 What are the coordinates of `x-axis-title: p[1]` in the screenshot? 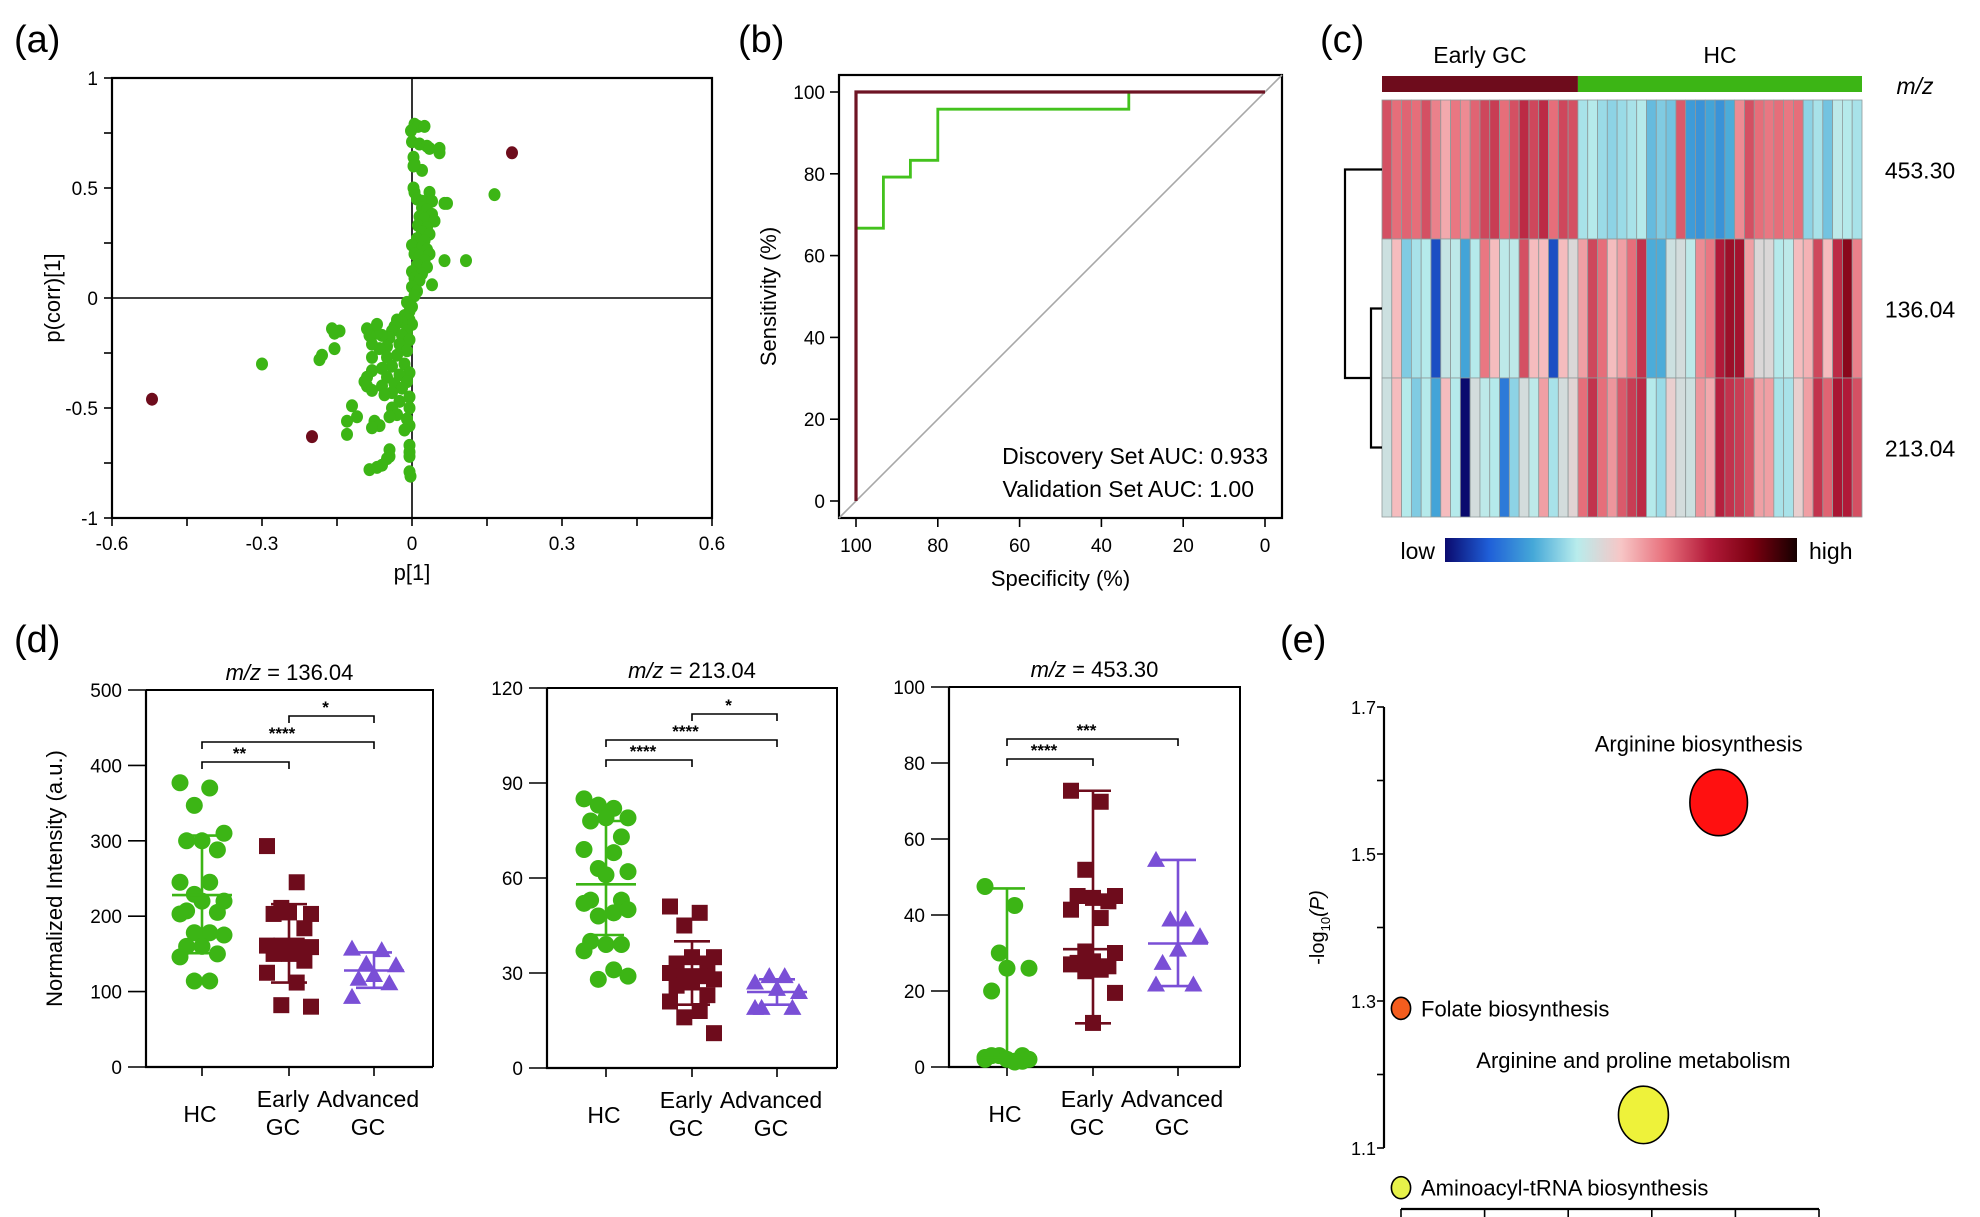 It's located at (412, 572).